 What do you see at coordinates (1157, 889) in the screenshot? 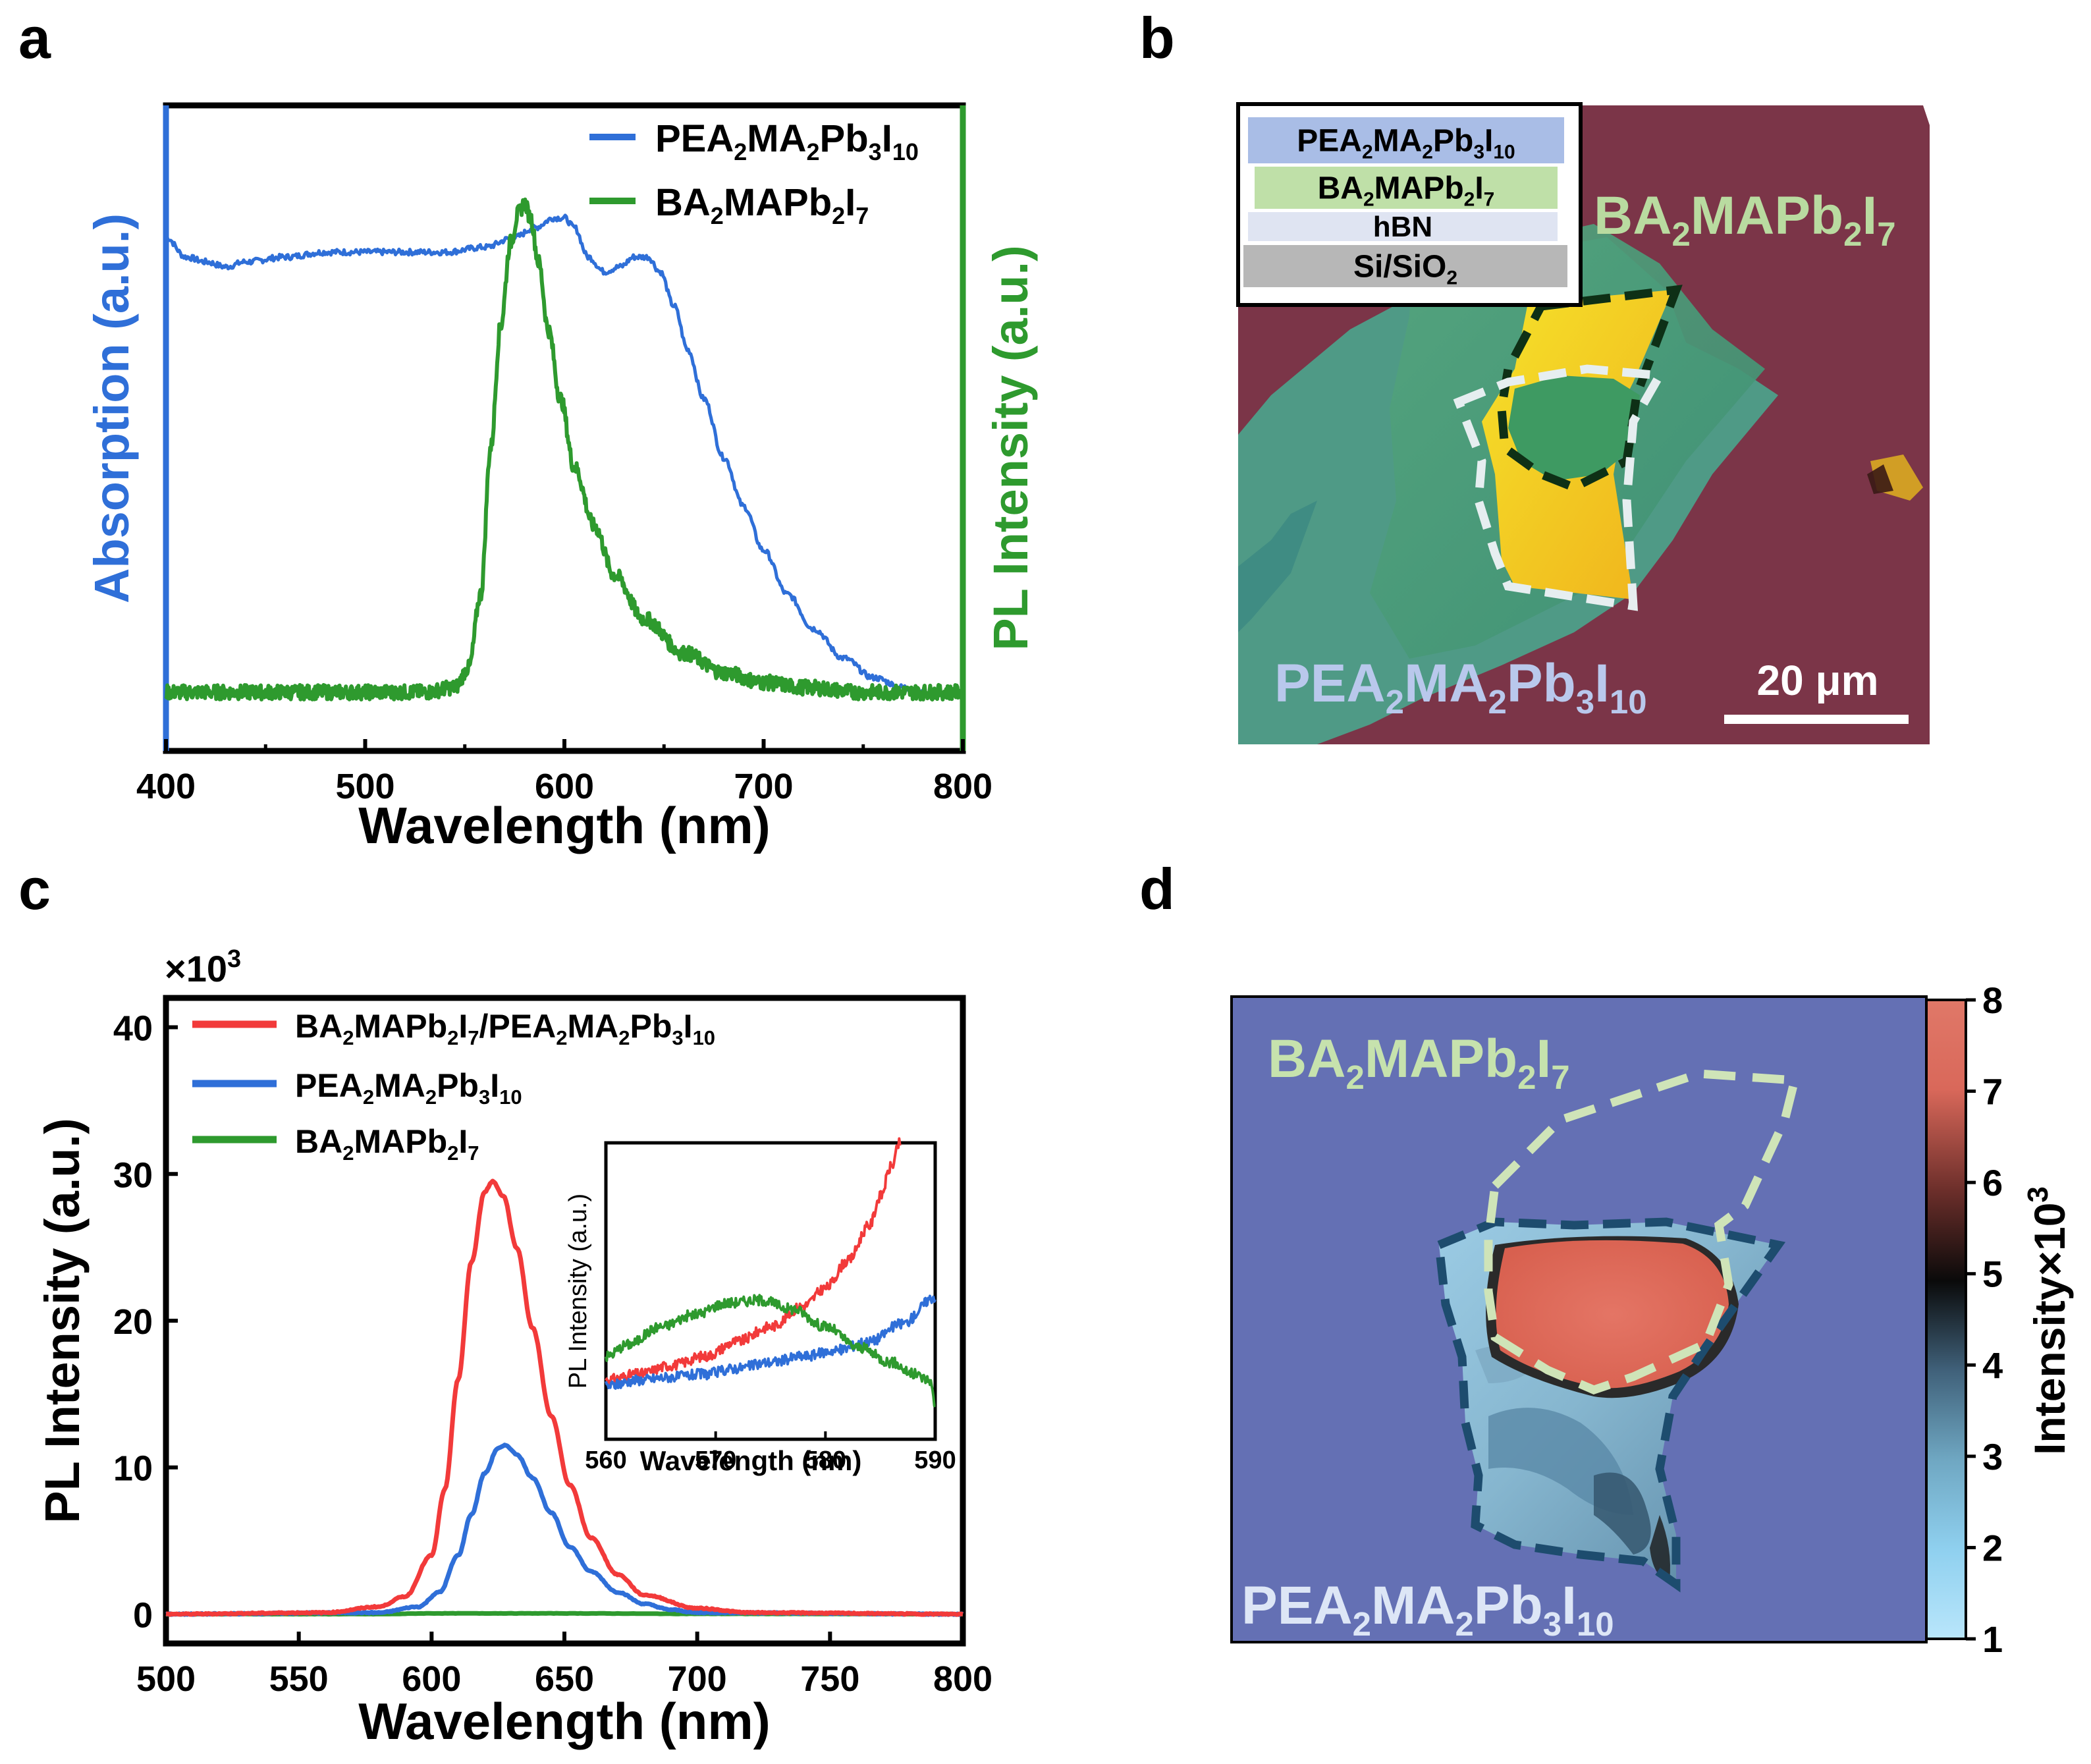
I see `panel-label-d: d` at bounding box center [1157, 889].